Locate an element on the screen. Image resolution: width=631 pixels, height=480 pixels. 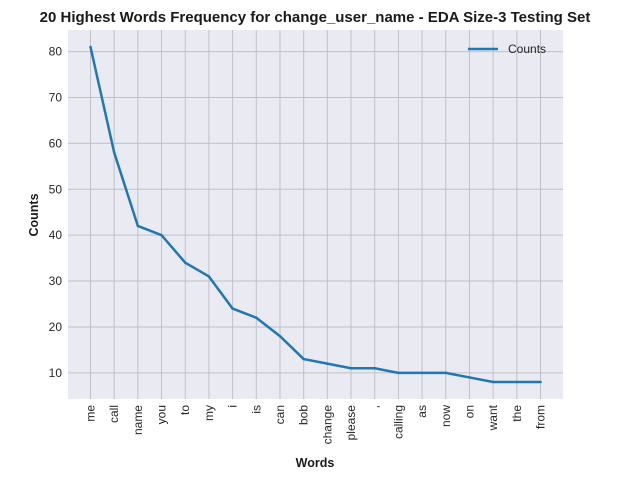
x-tick-label: call is located at coordinates (114, 414).